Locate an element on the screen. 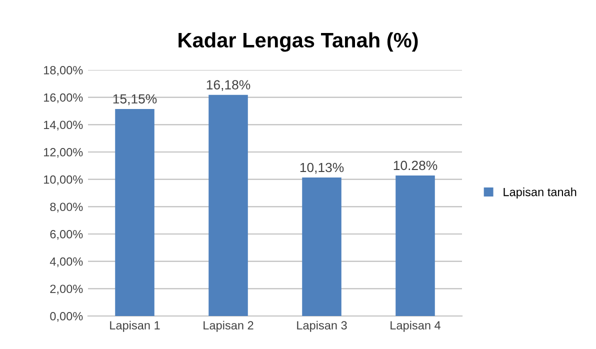  y-tick-label: 14,00% is located at coordinates (63, 125).